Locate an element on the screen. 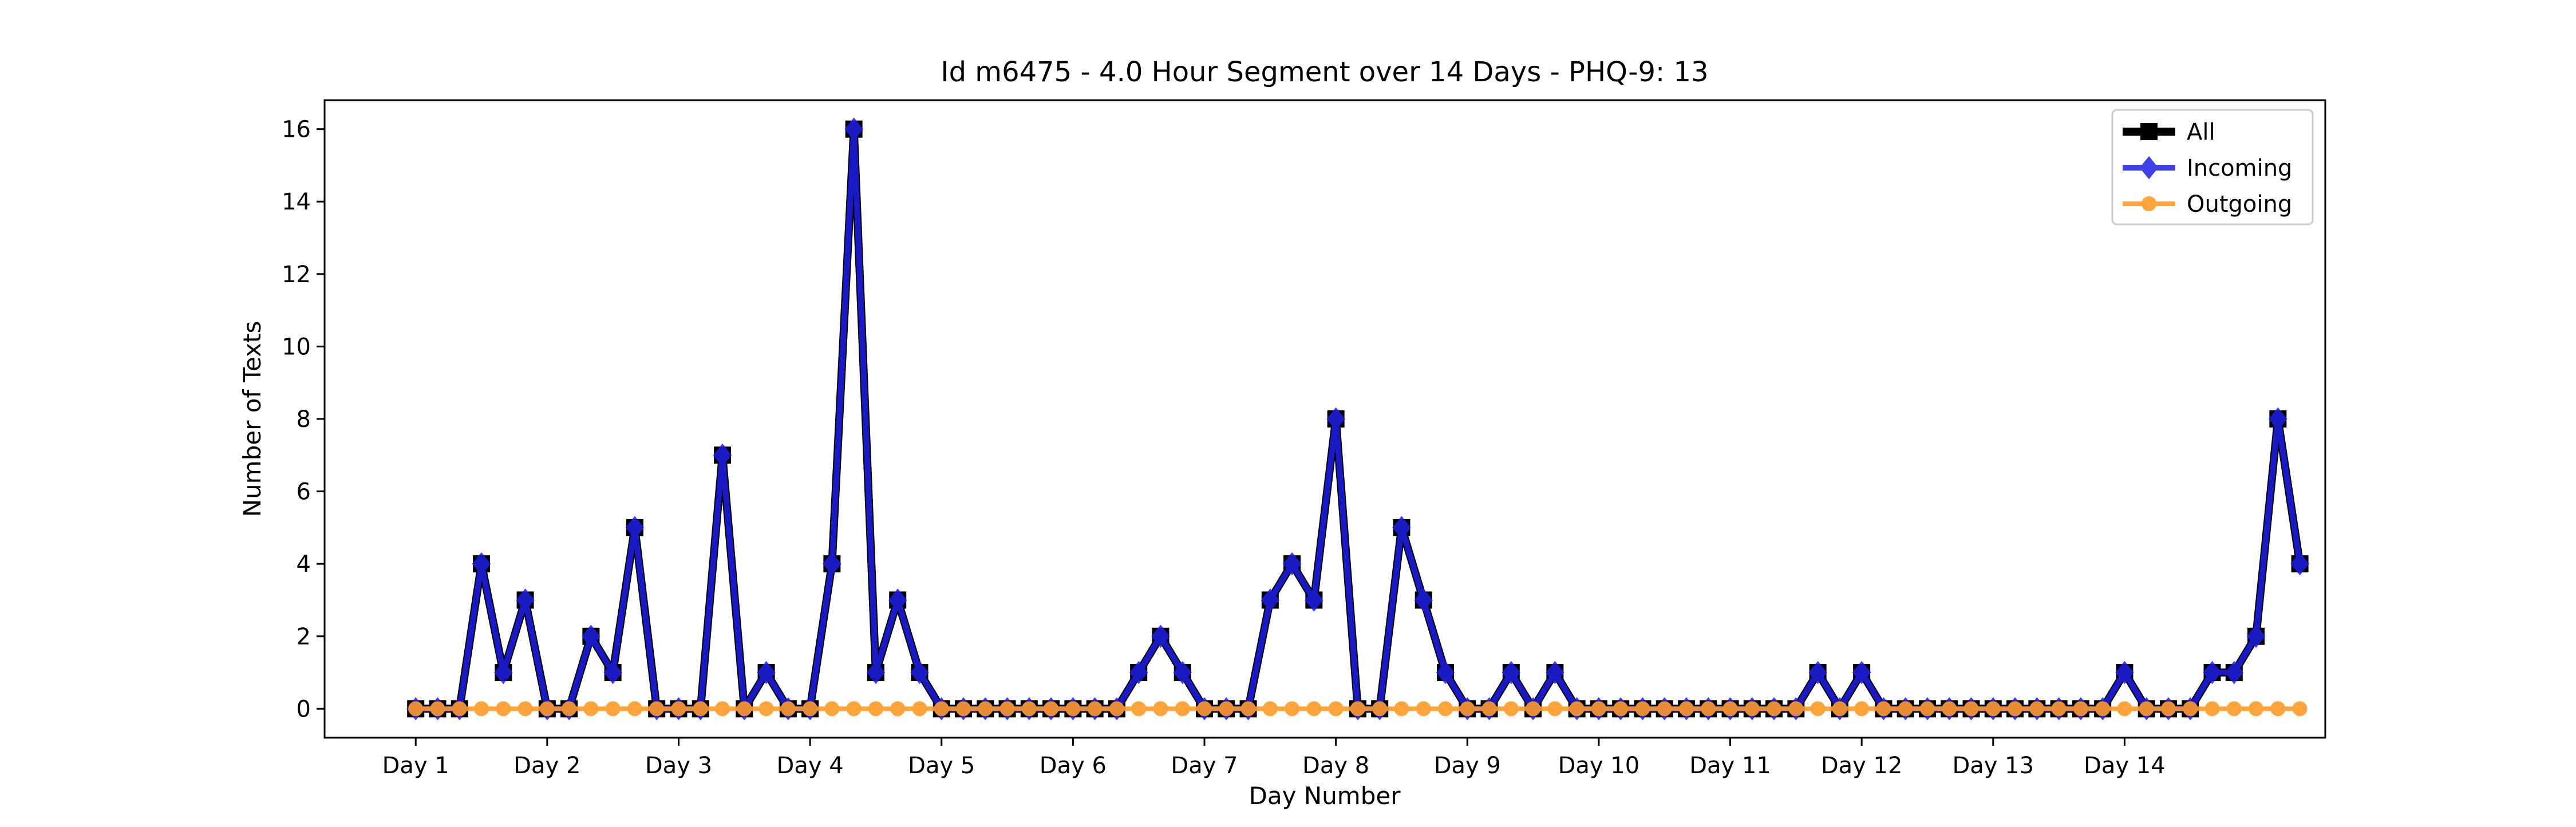 Image resolution: width=2576 pixels, height=827 pixels. x-tick-label: Day 1 is located at coordinates (415, 766).